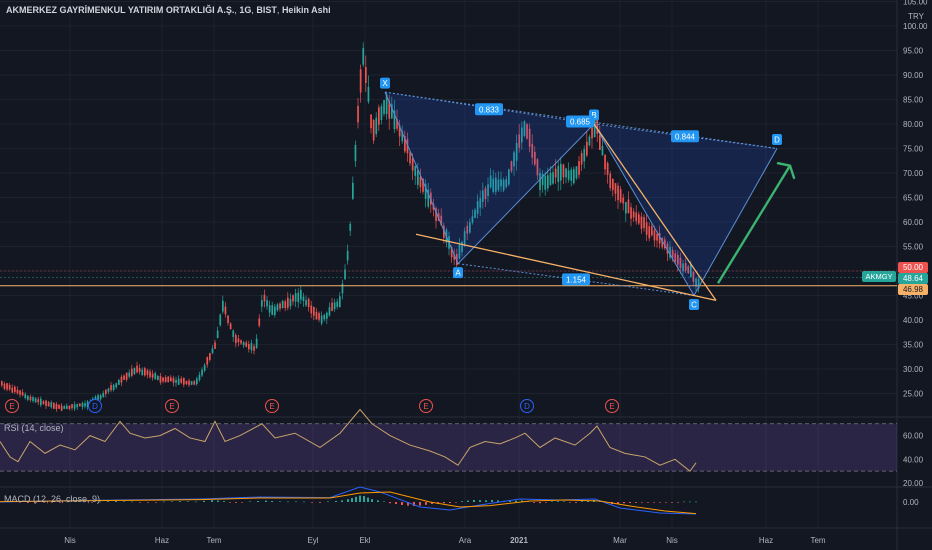  I want to click on pattern-point-label: C, so click(694, 305).